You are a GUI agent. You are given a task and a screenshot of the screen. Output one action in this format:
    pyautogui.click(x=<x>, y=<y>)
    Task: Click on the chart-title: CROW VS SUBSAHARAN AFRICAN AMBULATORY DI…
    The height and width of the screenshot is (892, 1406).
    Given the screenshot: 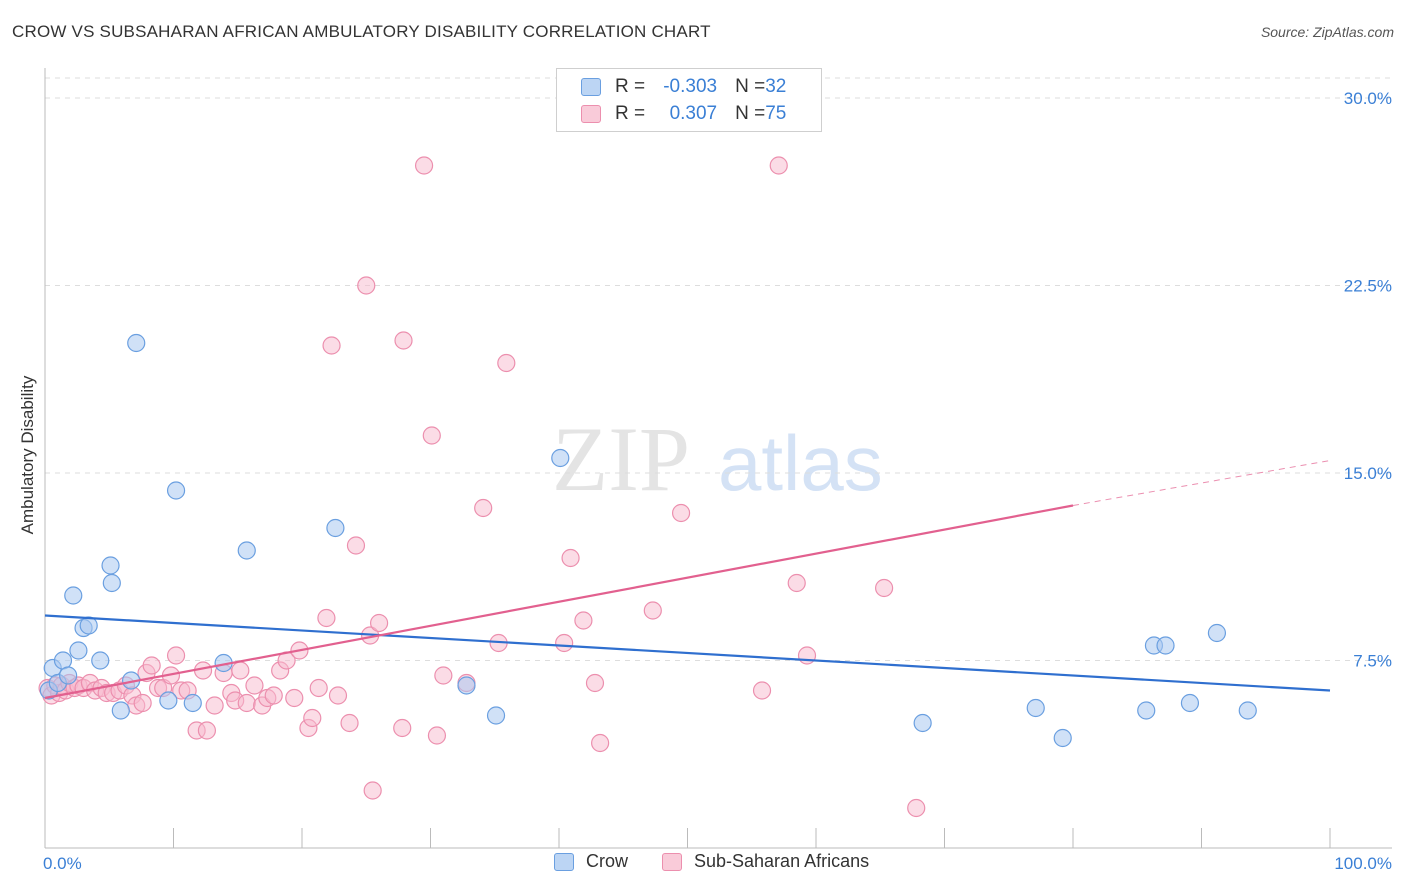 What is the action you would take?
    pyautogui.click(x=361, y=31)
    